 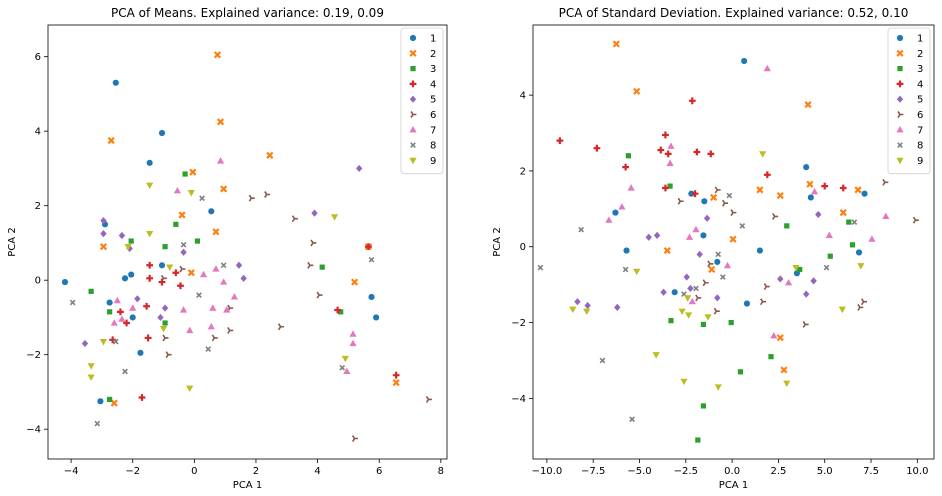 What do you see at coordinates (256, 471) in the screenshot?
I see `x-tick-label: 2` at bounding box center [256, 471].